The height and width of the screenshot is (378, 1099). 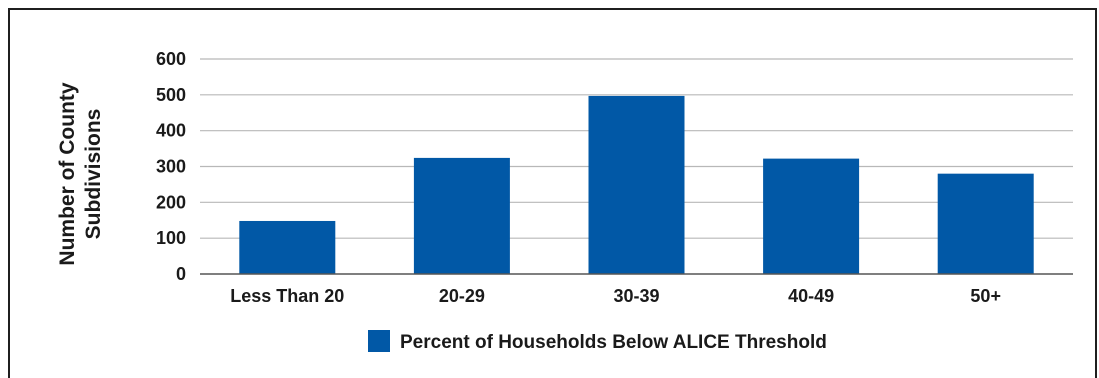 I want to click on y-tick-label: 100, so click(x=171, y=238).